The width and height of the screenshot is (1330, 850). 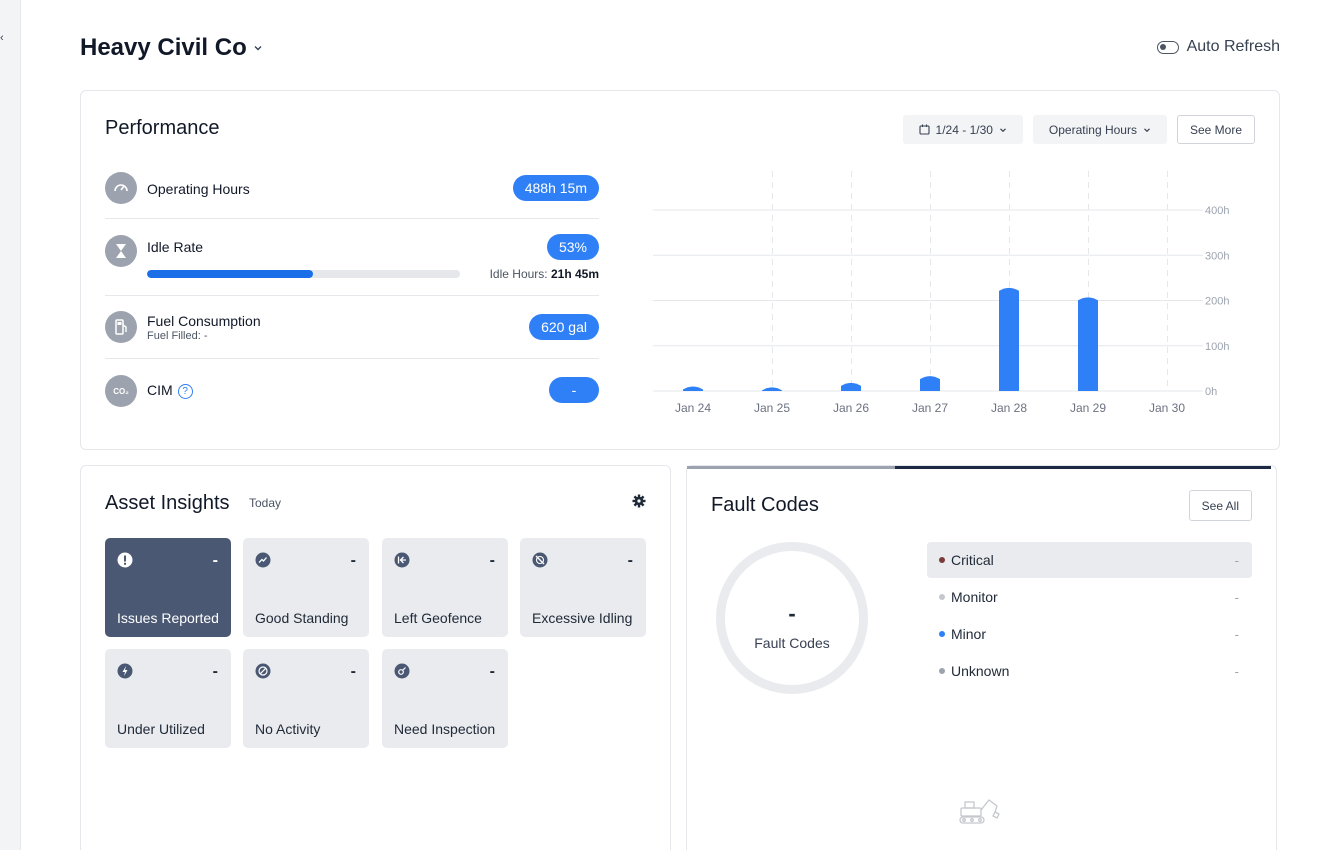 I want to click on excavator-icon, so click(x=979, y=811).